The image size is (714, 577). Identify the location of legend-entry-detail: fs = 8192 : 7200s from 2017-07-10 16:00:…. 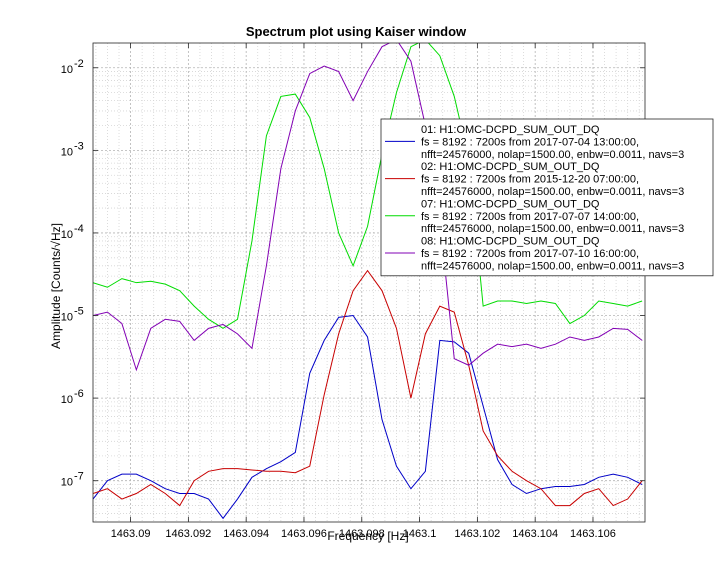
(530, 254).